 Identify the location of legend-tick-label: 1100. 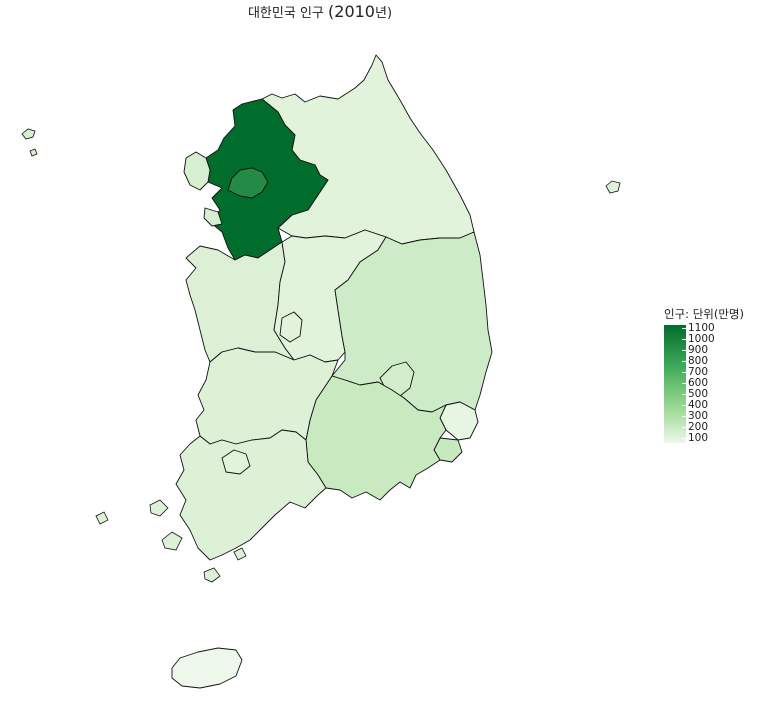
(701, 328).